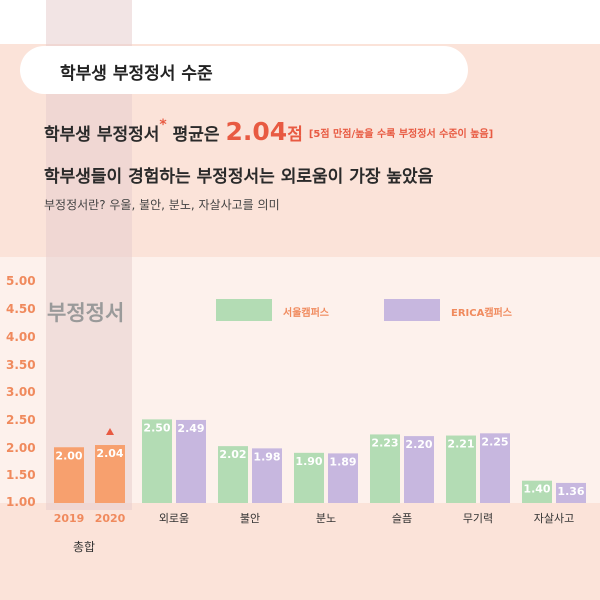 The width and height of the screenshot is (600, 600). What do you see at coordinates (191, 461) in the screenshot?
I see `erica-bar-외로움` at bounding box center [191, 461].